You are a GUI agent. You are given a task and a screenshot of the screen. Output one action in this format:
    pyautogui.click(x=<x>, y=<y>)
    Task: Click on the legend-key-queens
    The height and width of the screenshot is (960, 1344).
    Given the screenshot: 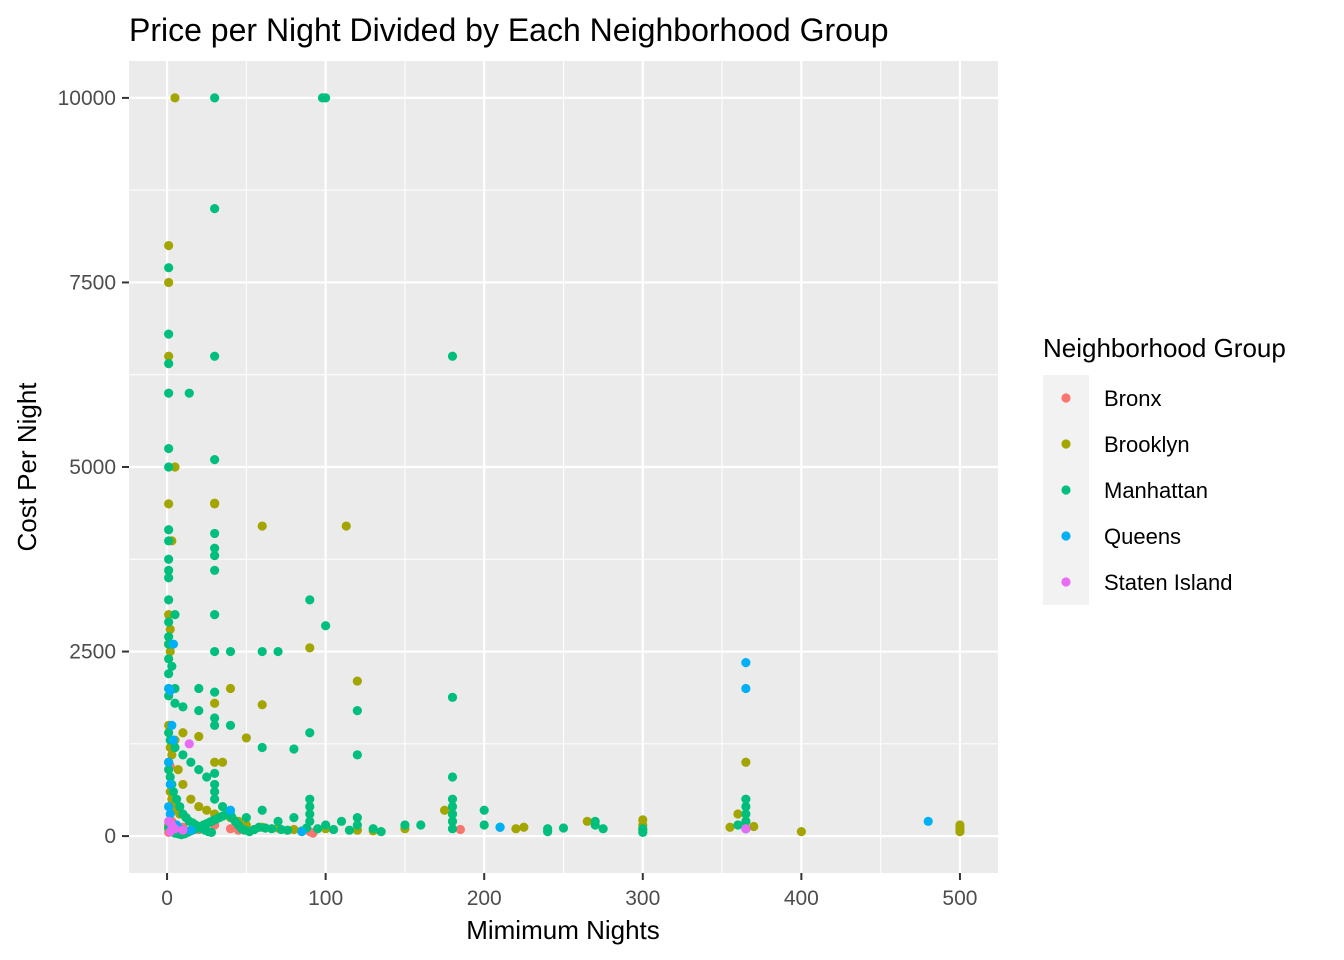 What is the action you would take?
    pyautogui.click(x=1066, y=536)
    